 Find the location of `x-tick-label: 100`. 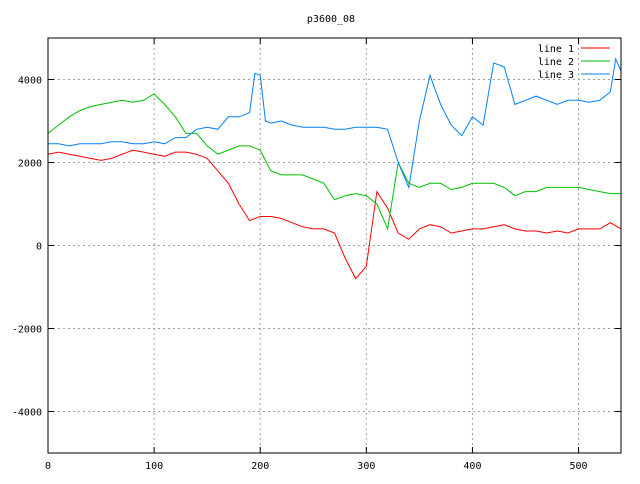

x-tick-label: 100 is located at coordinates (154, 466).